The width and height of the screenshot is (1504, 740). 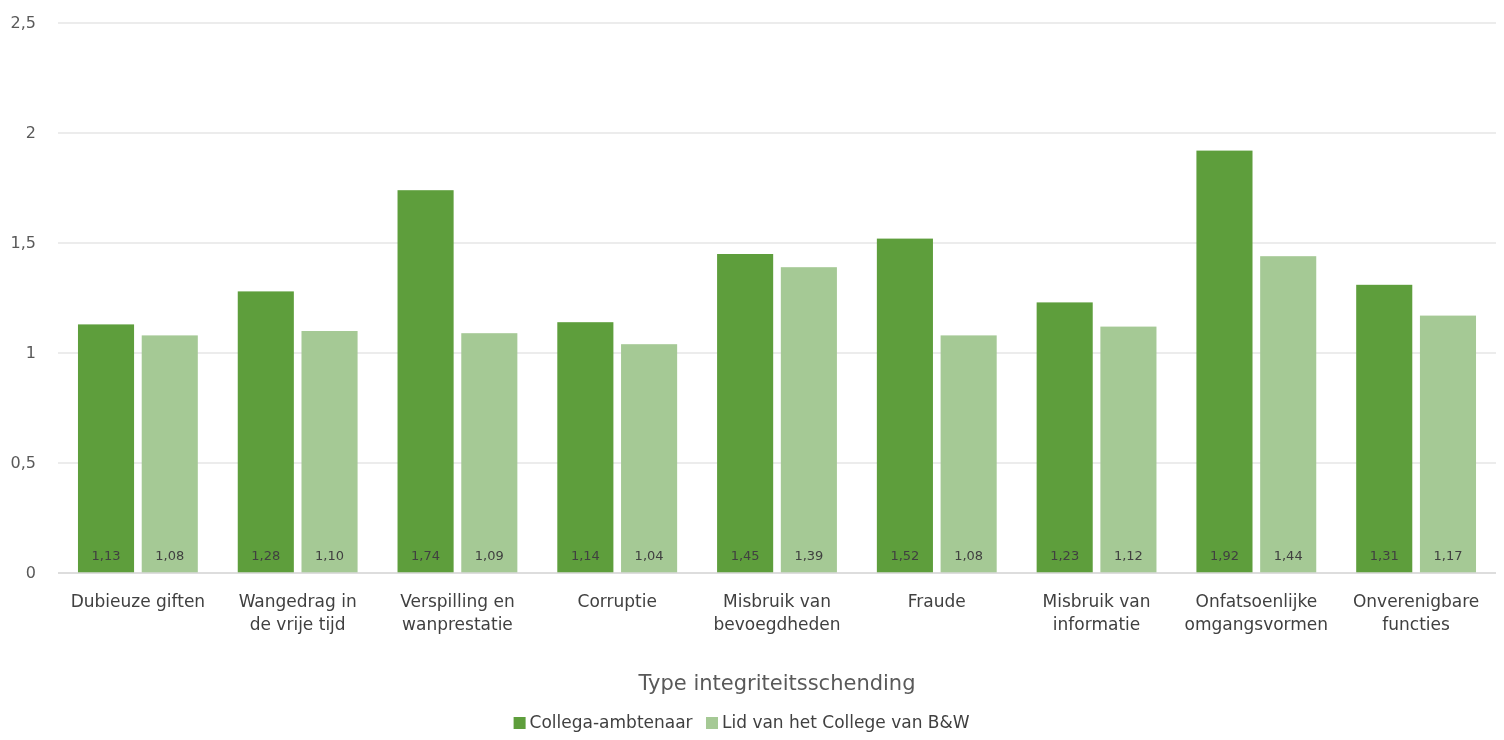 What do you see at coordinates (23, 462) in the screenshot?
I see `y-tick-label: 0,5` at bounding box center [23, 462].